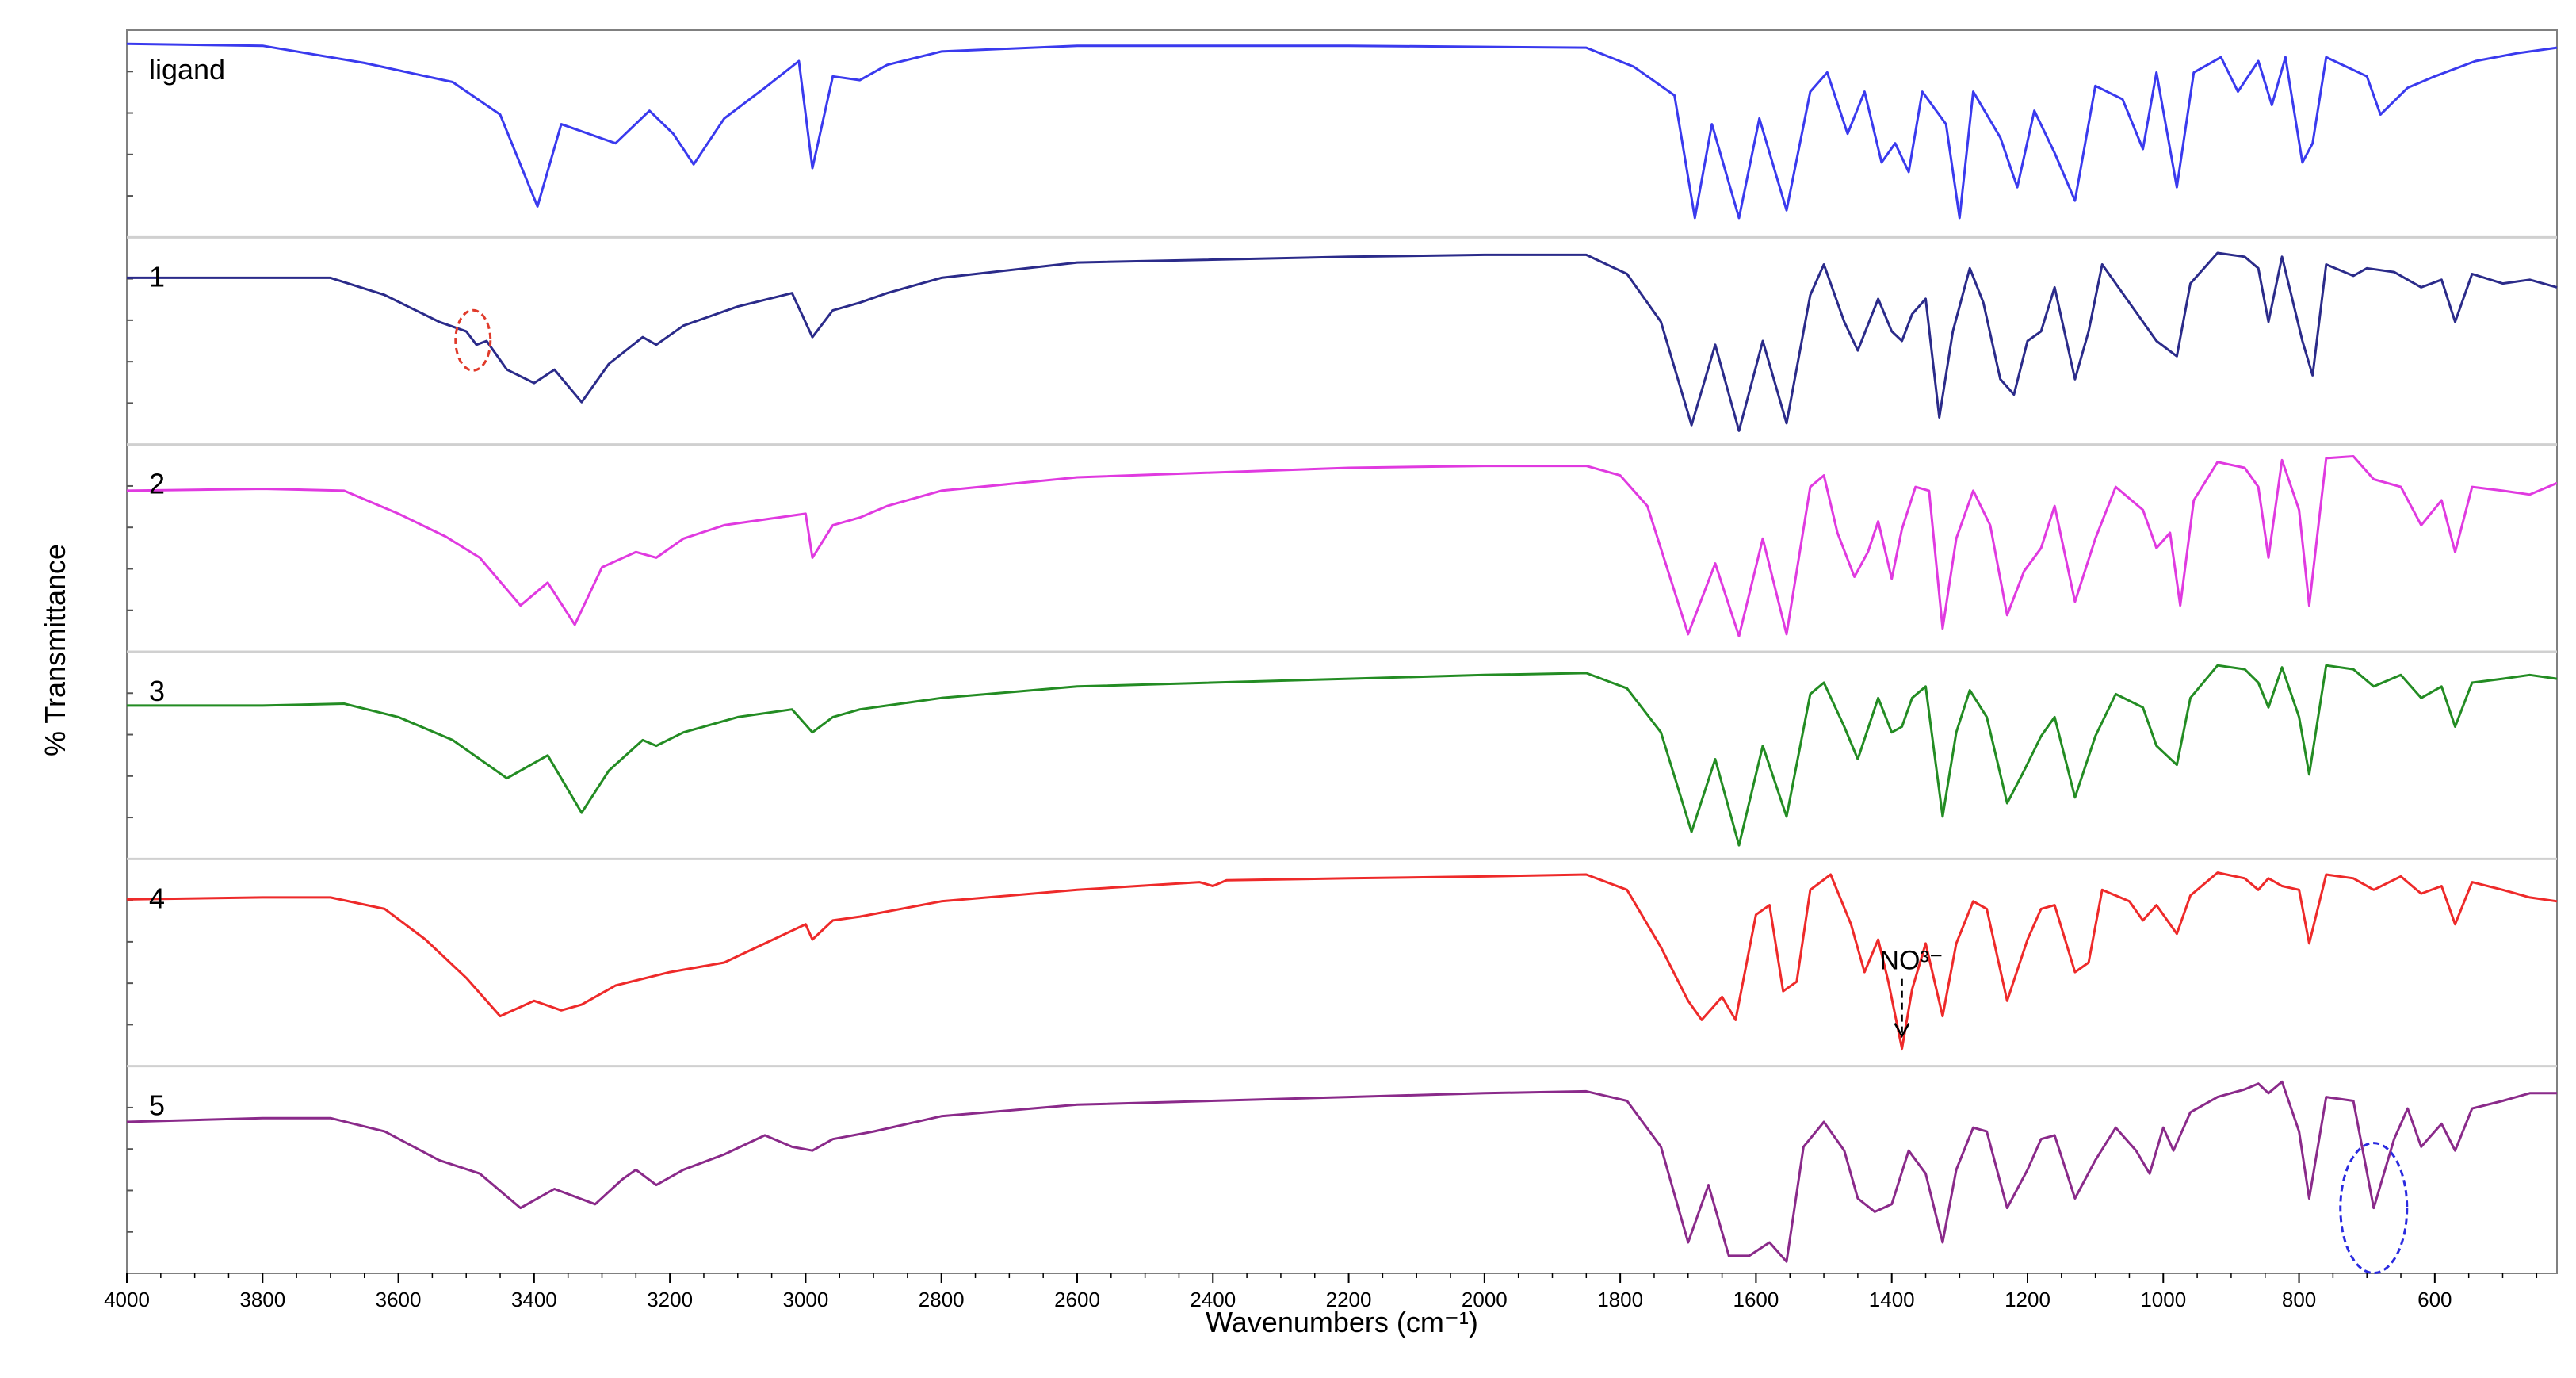 The width and height of the screenshot is (2576, 1378). Describe the element at coordinates (1213, 1299) in the screenshot. I see `x-tick-label: 2400` at that location.